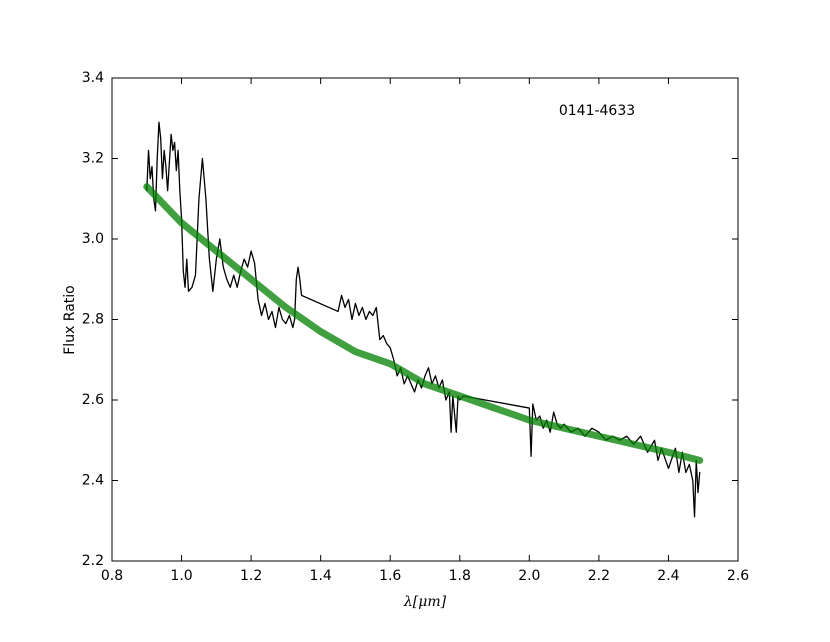 Image resolution: width=830 pixels, height=642 pixels. Describe the element at coordinates (93, 78) in the screenshot. I see `y-tick-label: 3.4` at that location.